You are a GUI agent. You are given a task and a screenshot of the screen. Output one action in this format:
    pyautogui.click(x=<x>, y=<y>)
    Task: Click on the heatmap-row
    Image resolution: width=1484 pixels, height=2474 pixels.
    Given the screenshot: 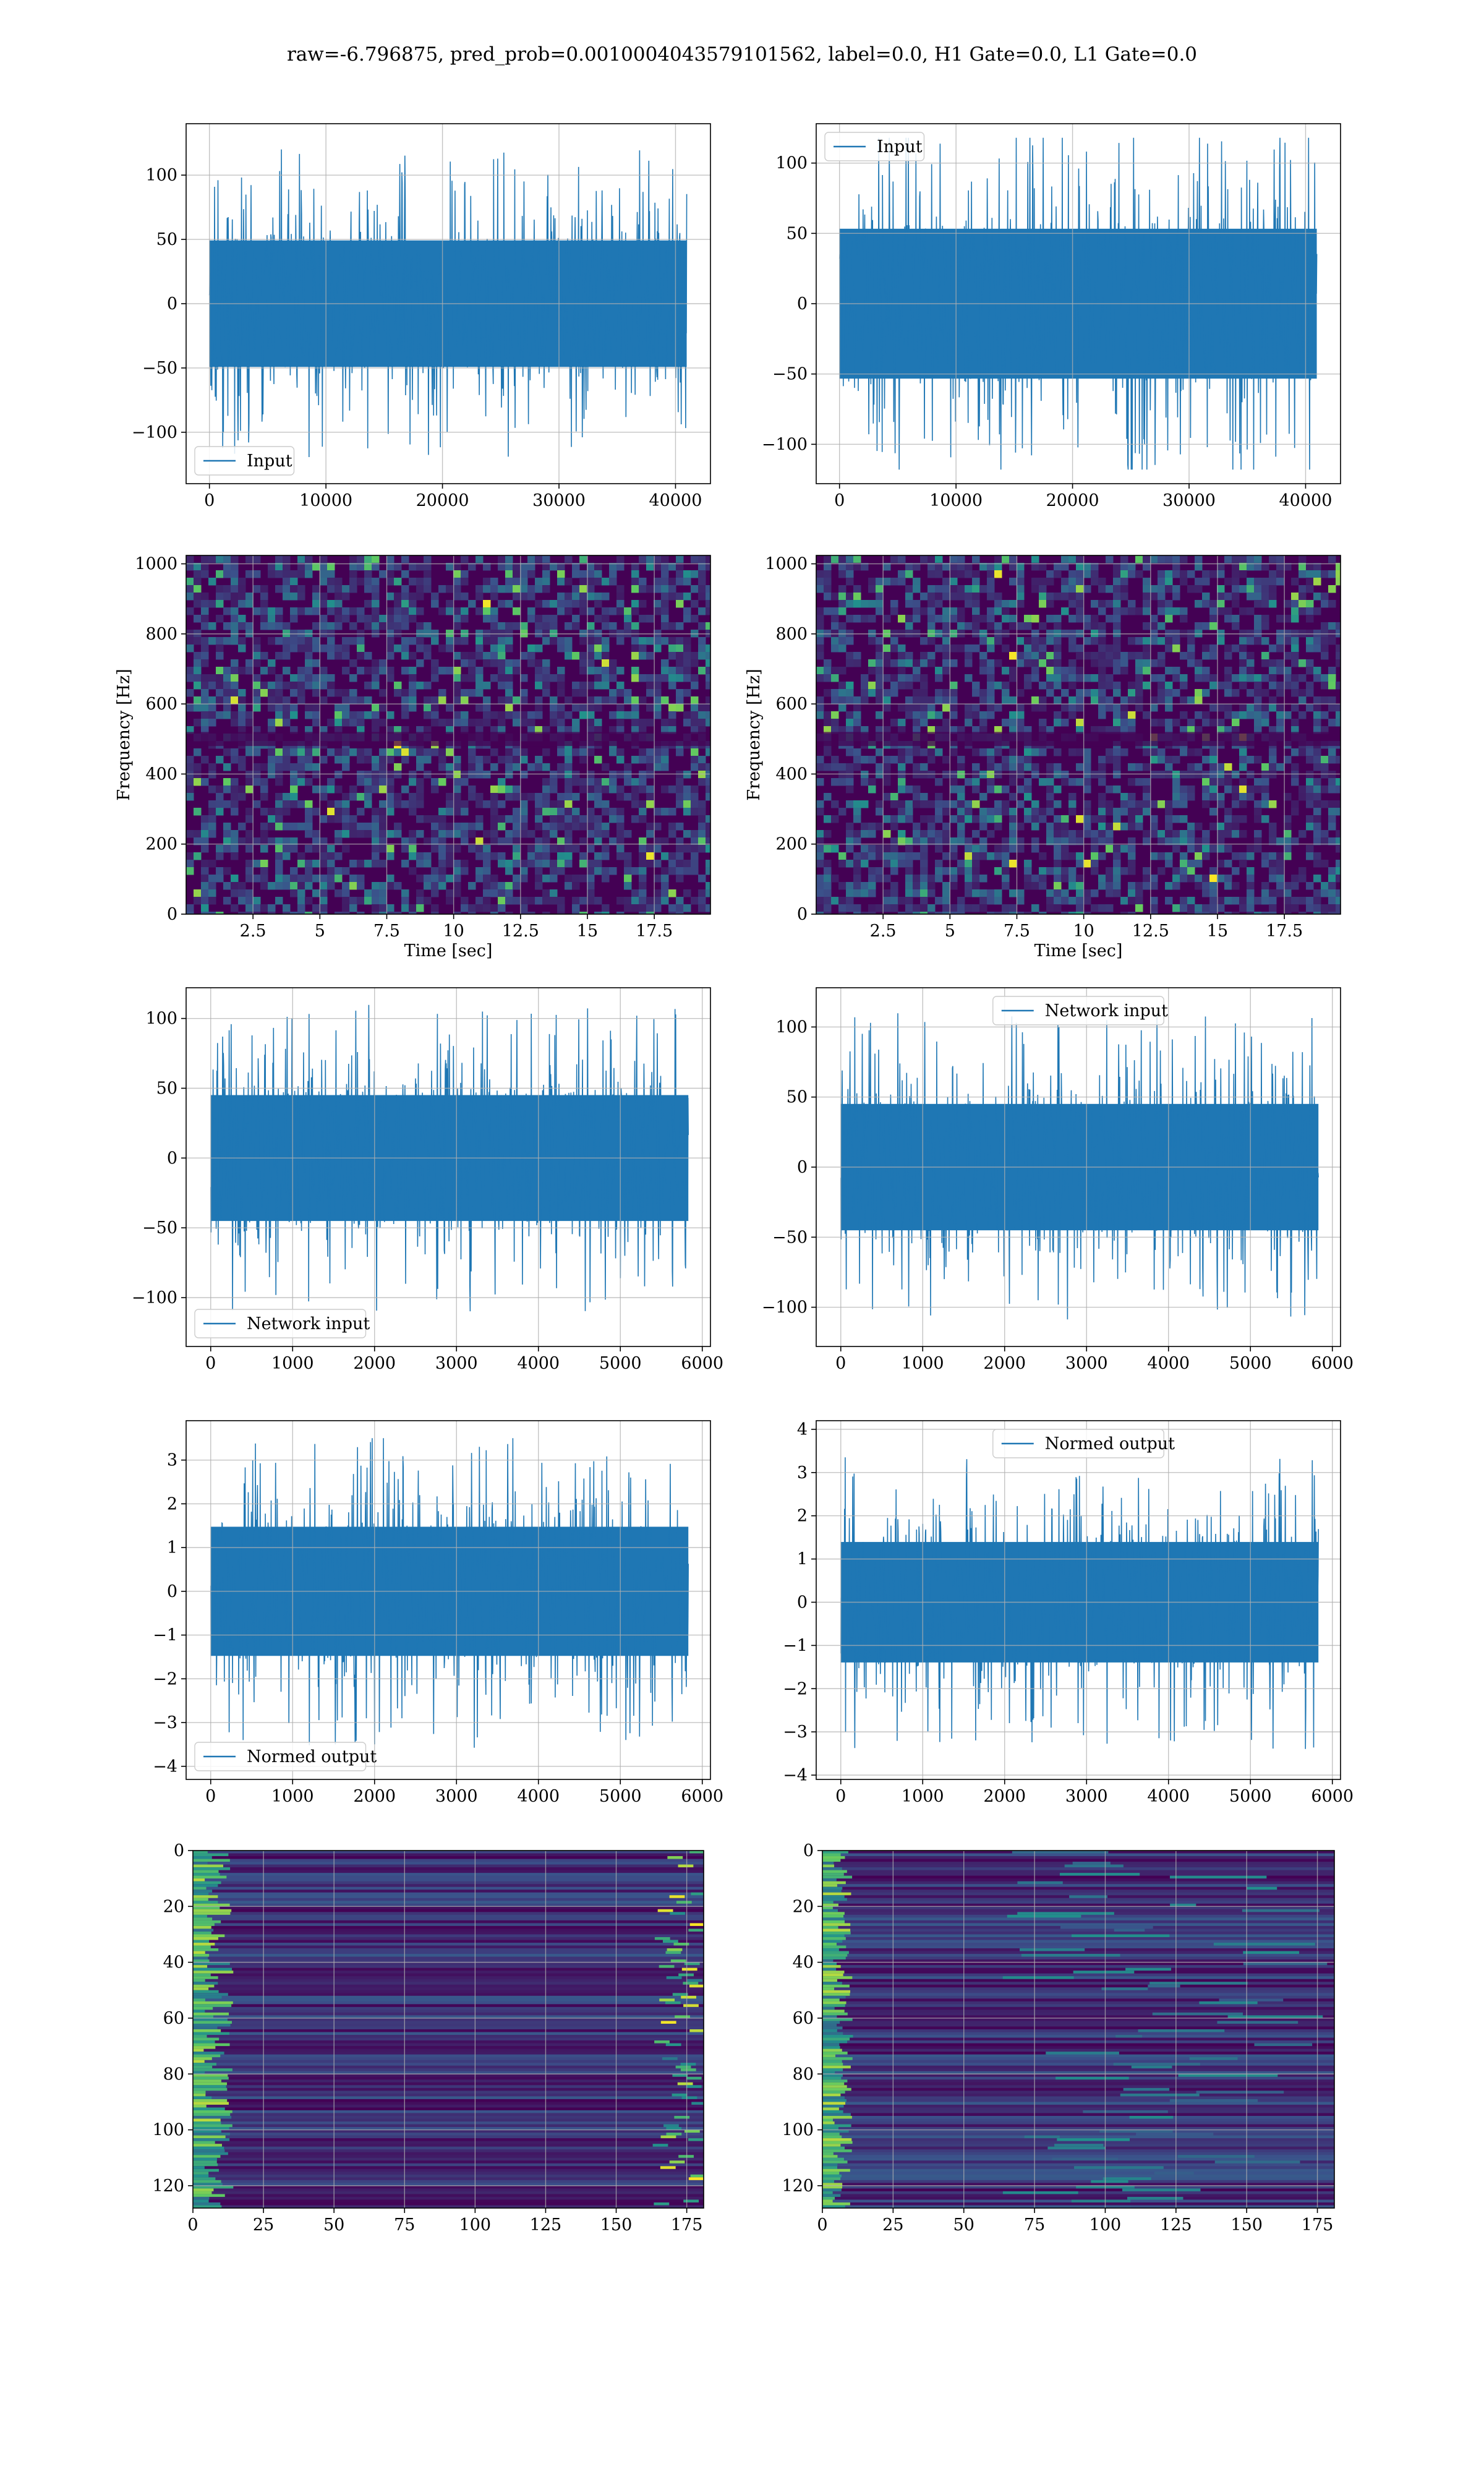 What is the action you would take?
    pyautogui.click(x=448, y=1925)
    